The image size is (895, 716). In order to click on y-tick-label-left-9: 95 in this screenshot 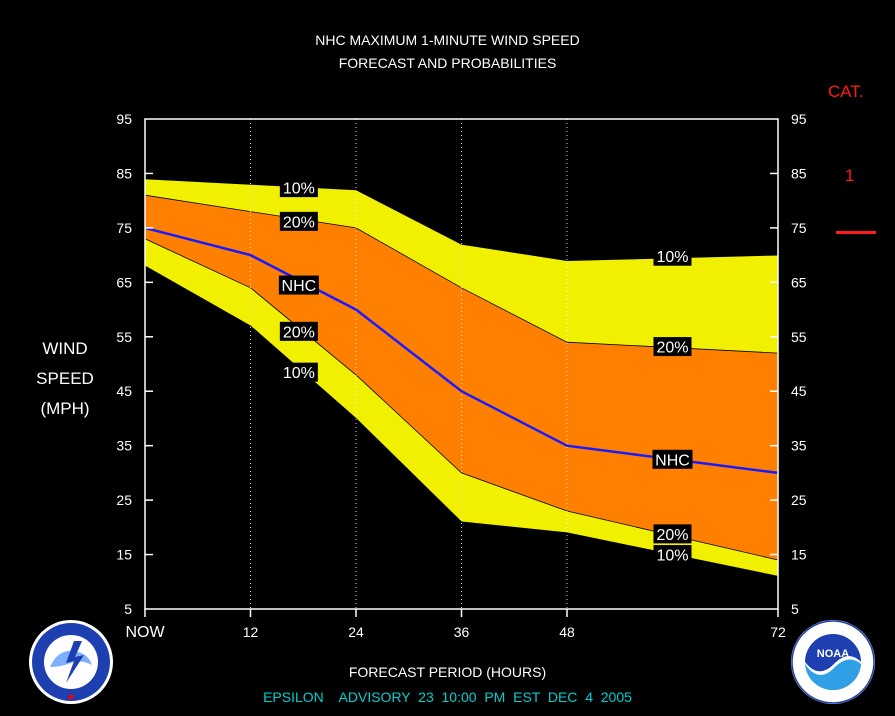, I will do `click(124, 119)`.